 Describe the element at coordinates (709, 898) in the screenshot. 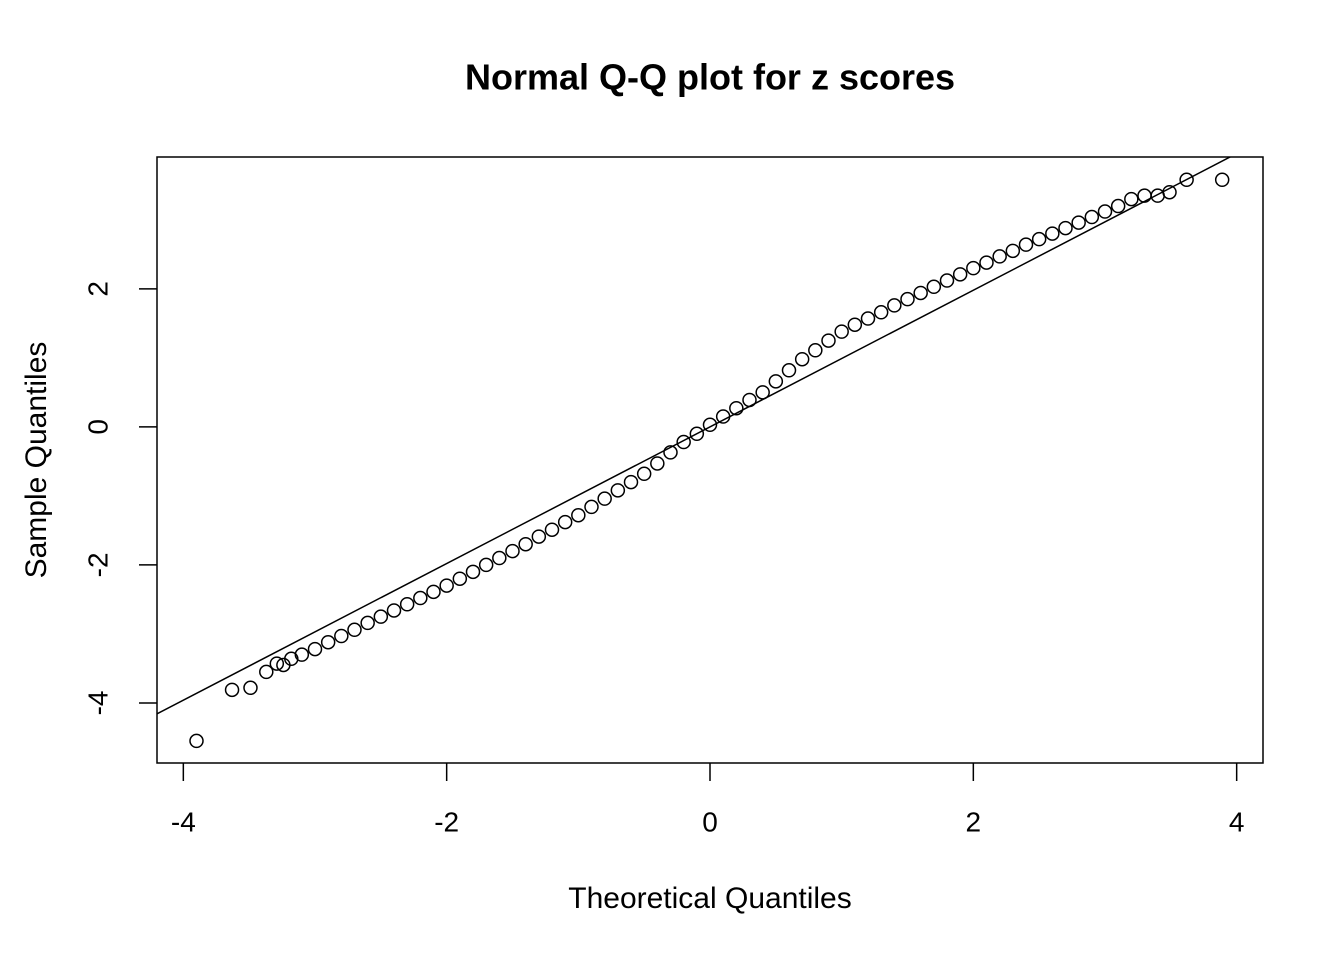

I see `x-axis-label: Theoretical Quantiles` at that location.